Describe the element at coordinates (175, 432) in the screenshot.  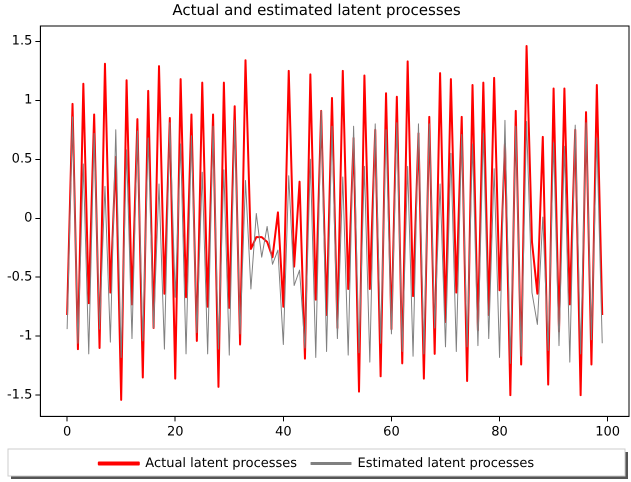
I see `x-tick-label: 20` at that location.